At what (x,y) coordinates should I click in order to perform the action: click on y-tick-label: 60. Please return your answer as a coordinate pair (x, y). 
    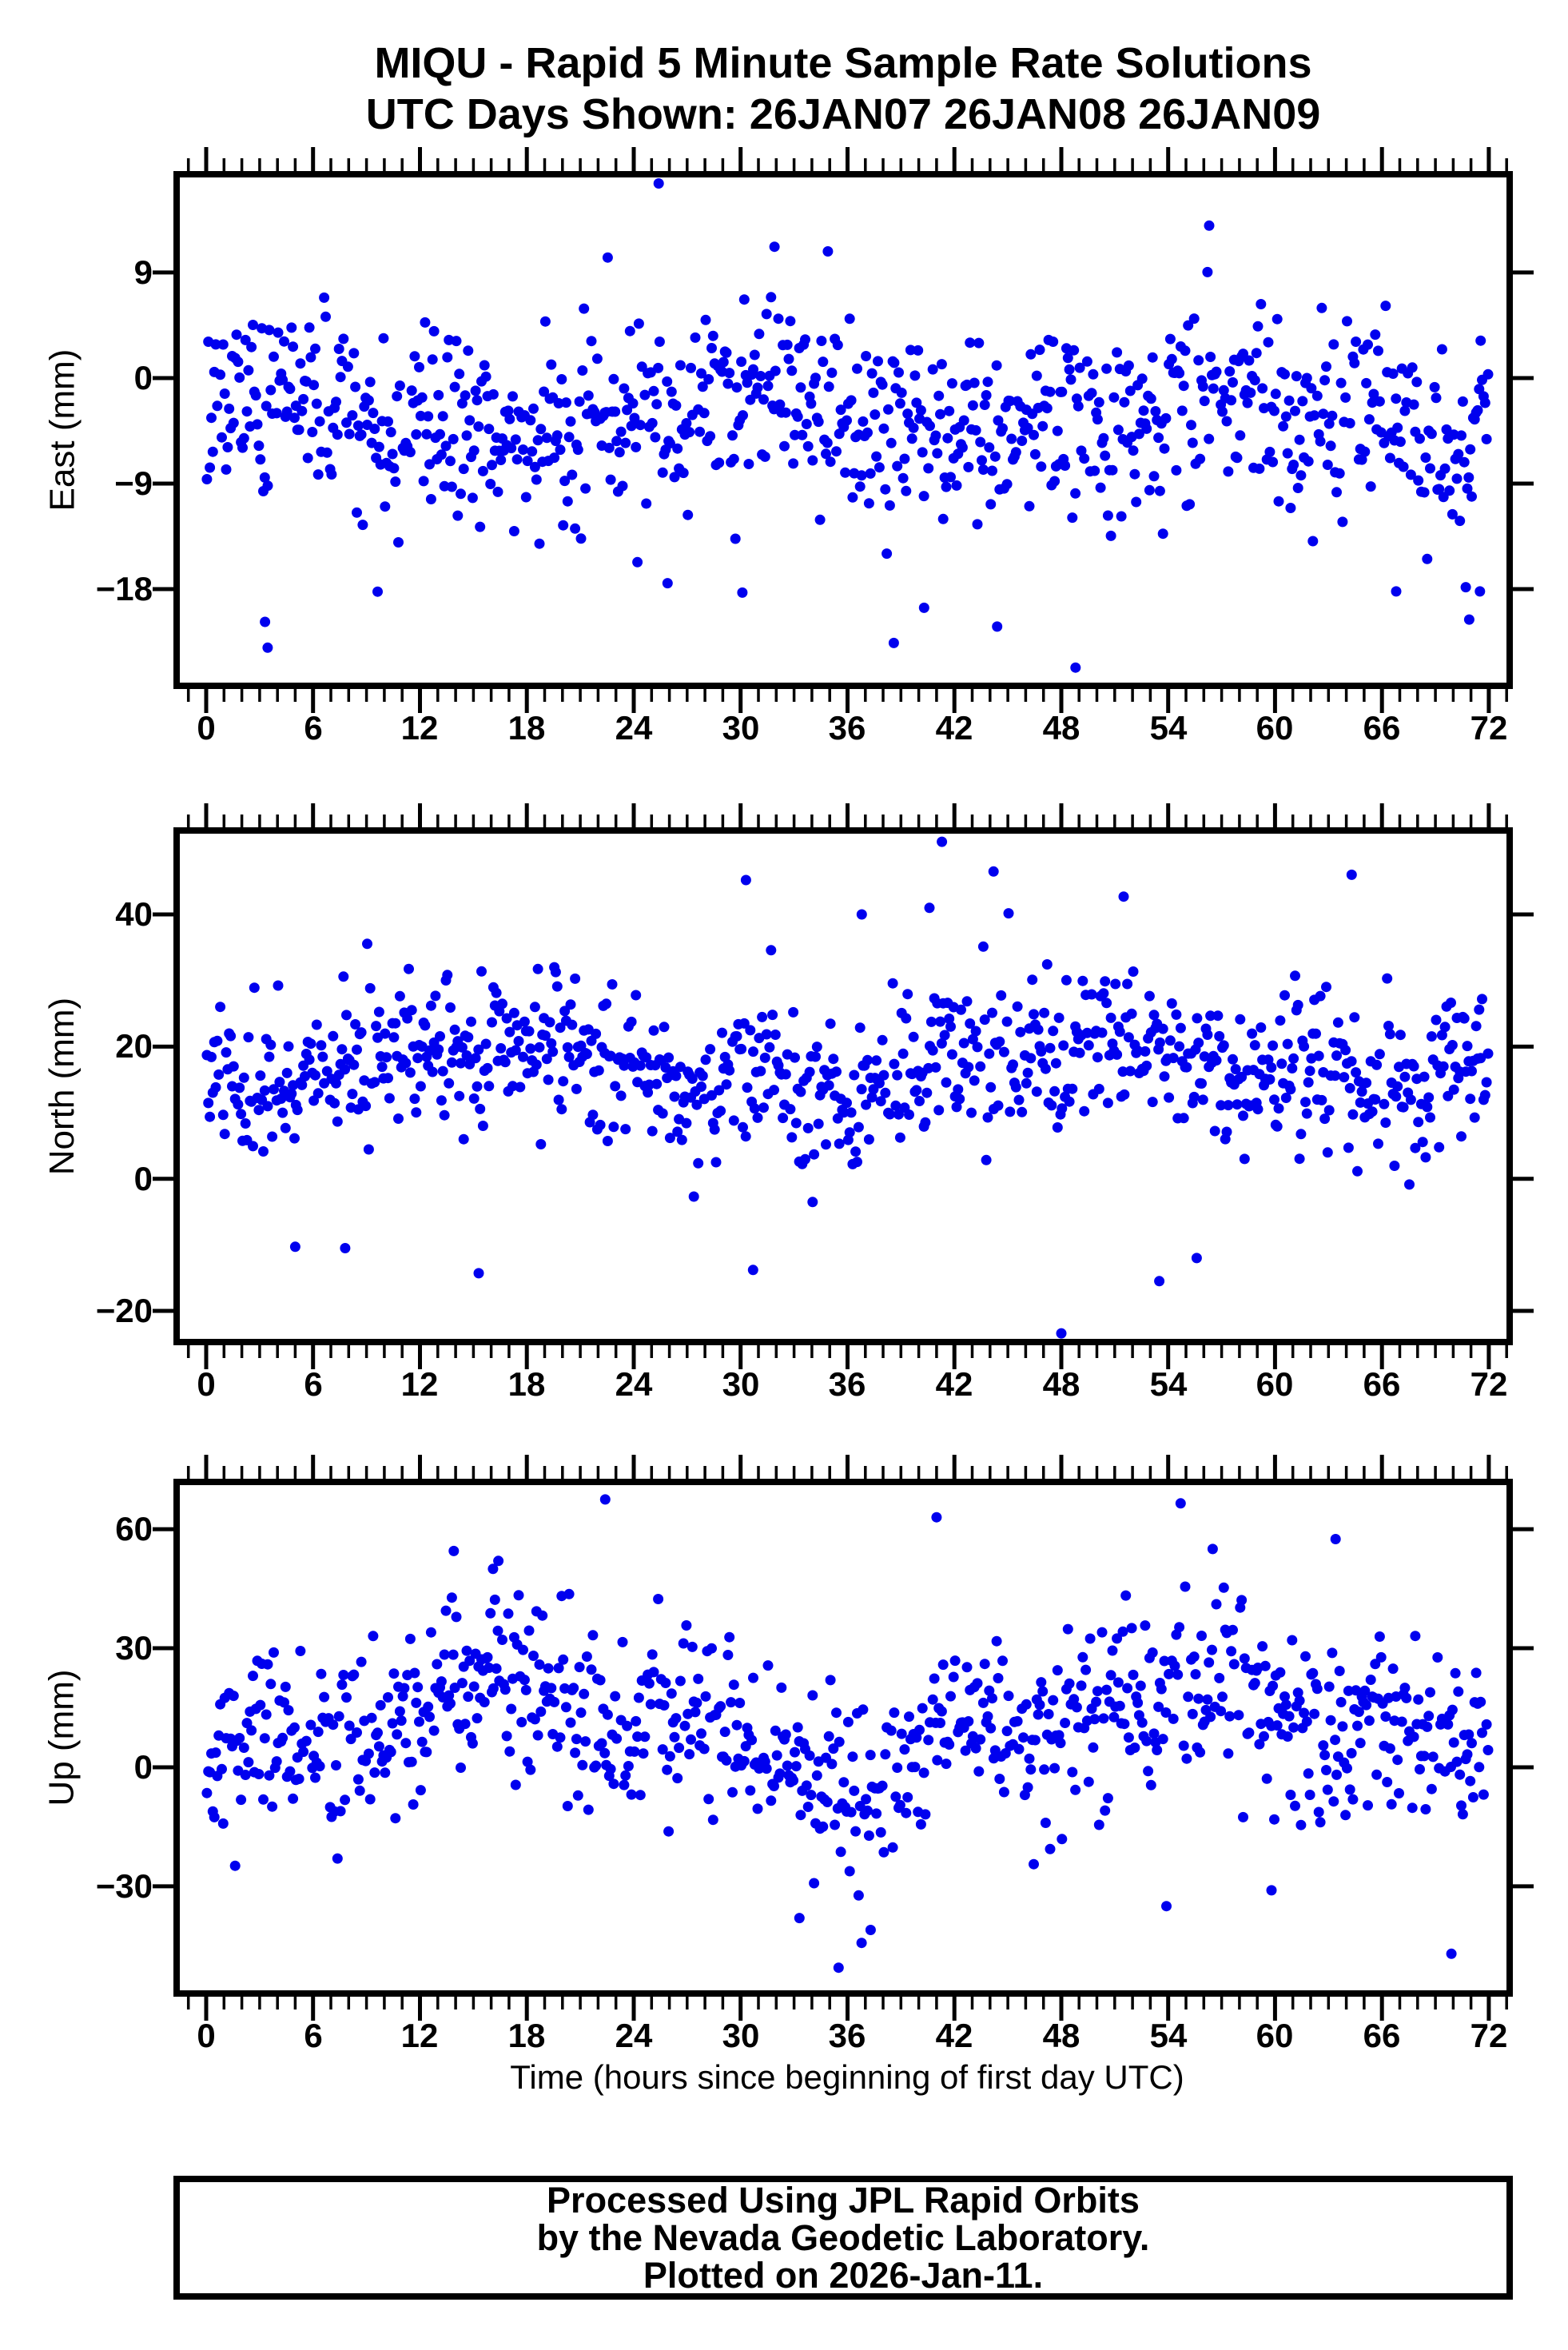
    Looking at the image, I should click on (134, 1528).